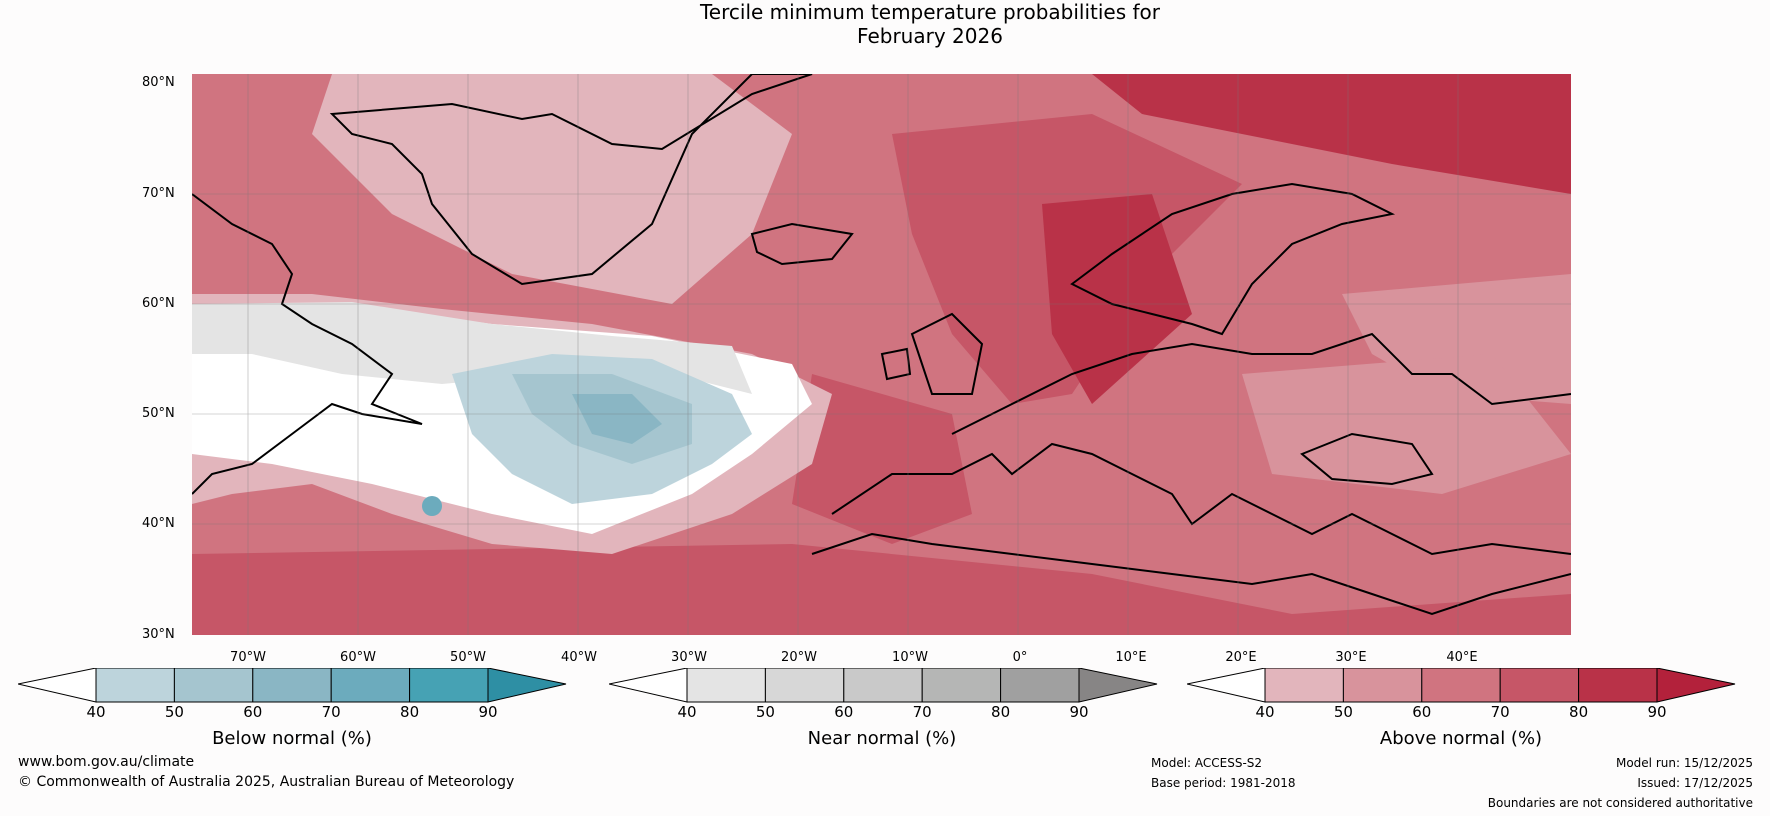  What do you see at coordinates (1343, 712) in the screenshot?
I see `cbar-above-tick: 50` at bounding box center [1343, 712].